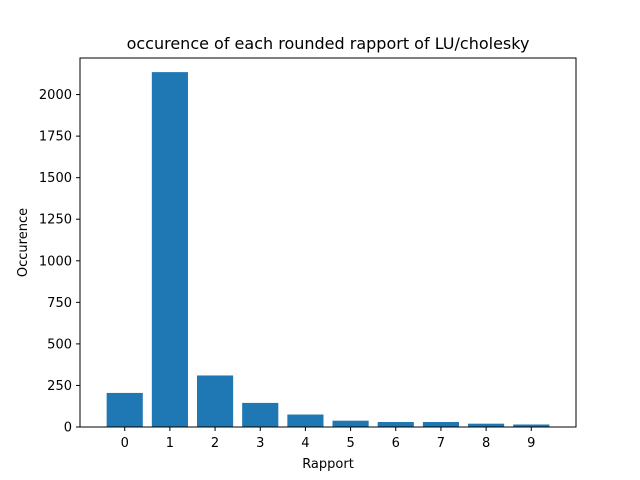 This screenshot has height=480, width=640. Describe the element at coordinates (396, 443) in the screenshot. I see `x-tick-label-6: 6` at that location.